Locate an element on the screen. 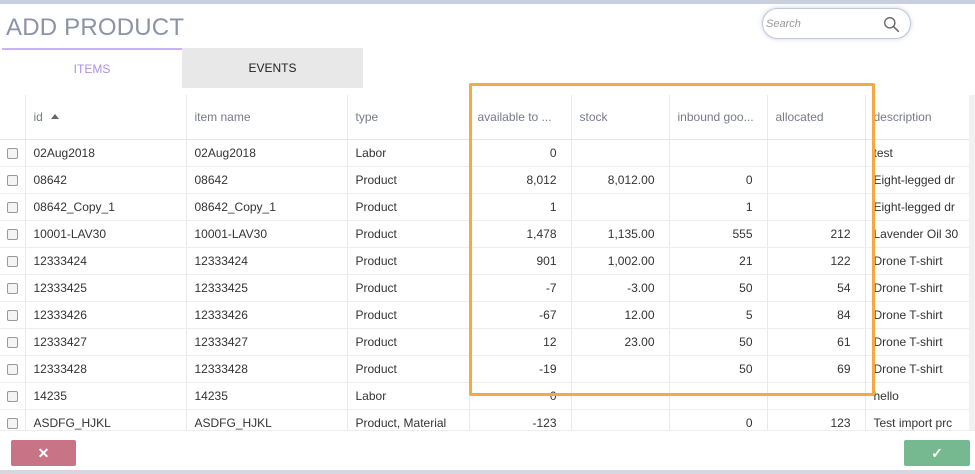  cell-item-name: 02Aug2018 is located at coordinates (267, 153).